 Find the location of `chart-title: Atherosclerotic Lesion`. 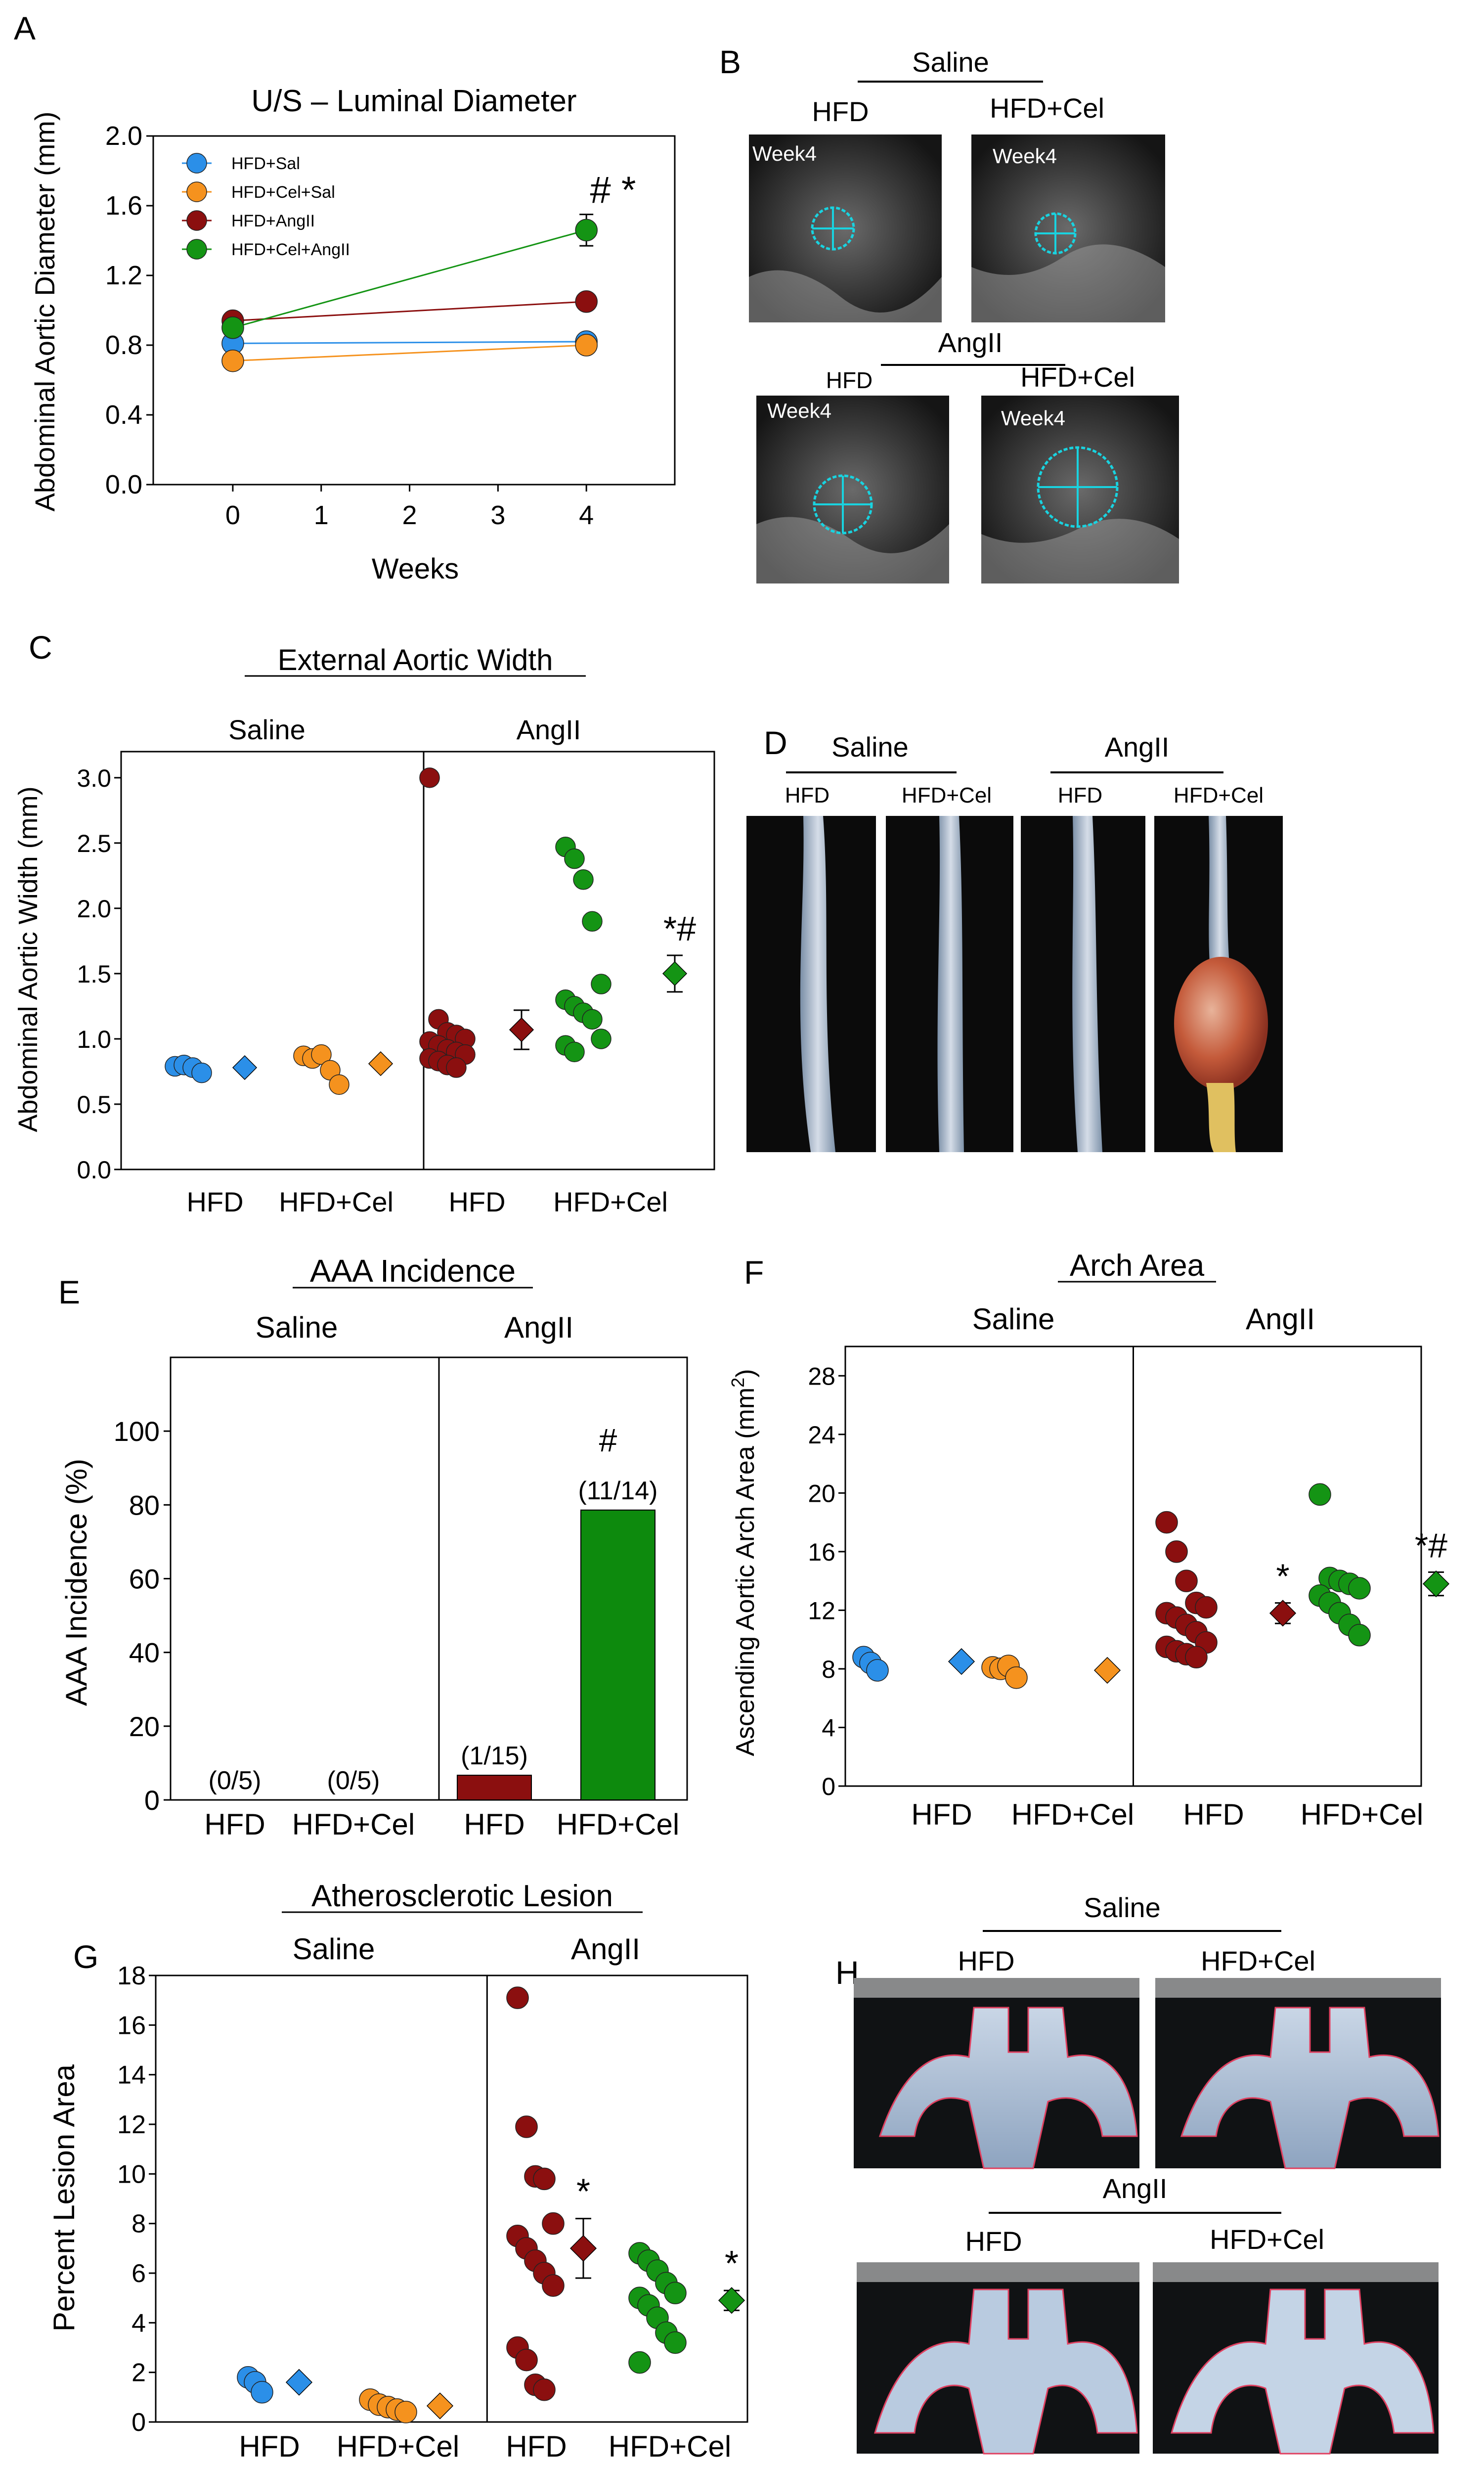

chart-title: Atherosclerotic Lesion is located at coordinates (462, 1896).